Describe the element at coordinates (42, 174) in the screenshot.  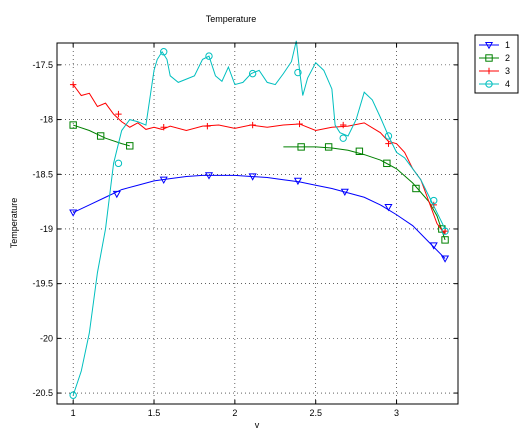
I see `y-tick-label: -18.5` at that location.